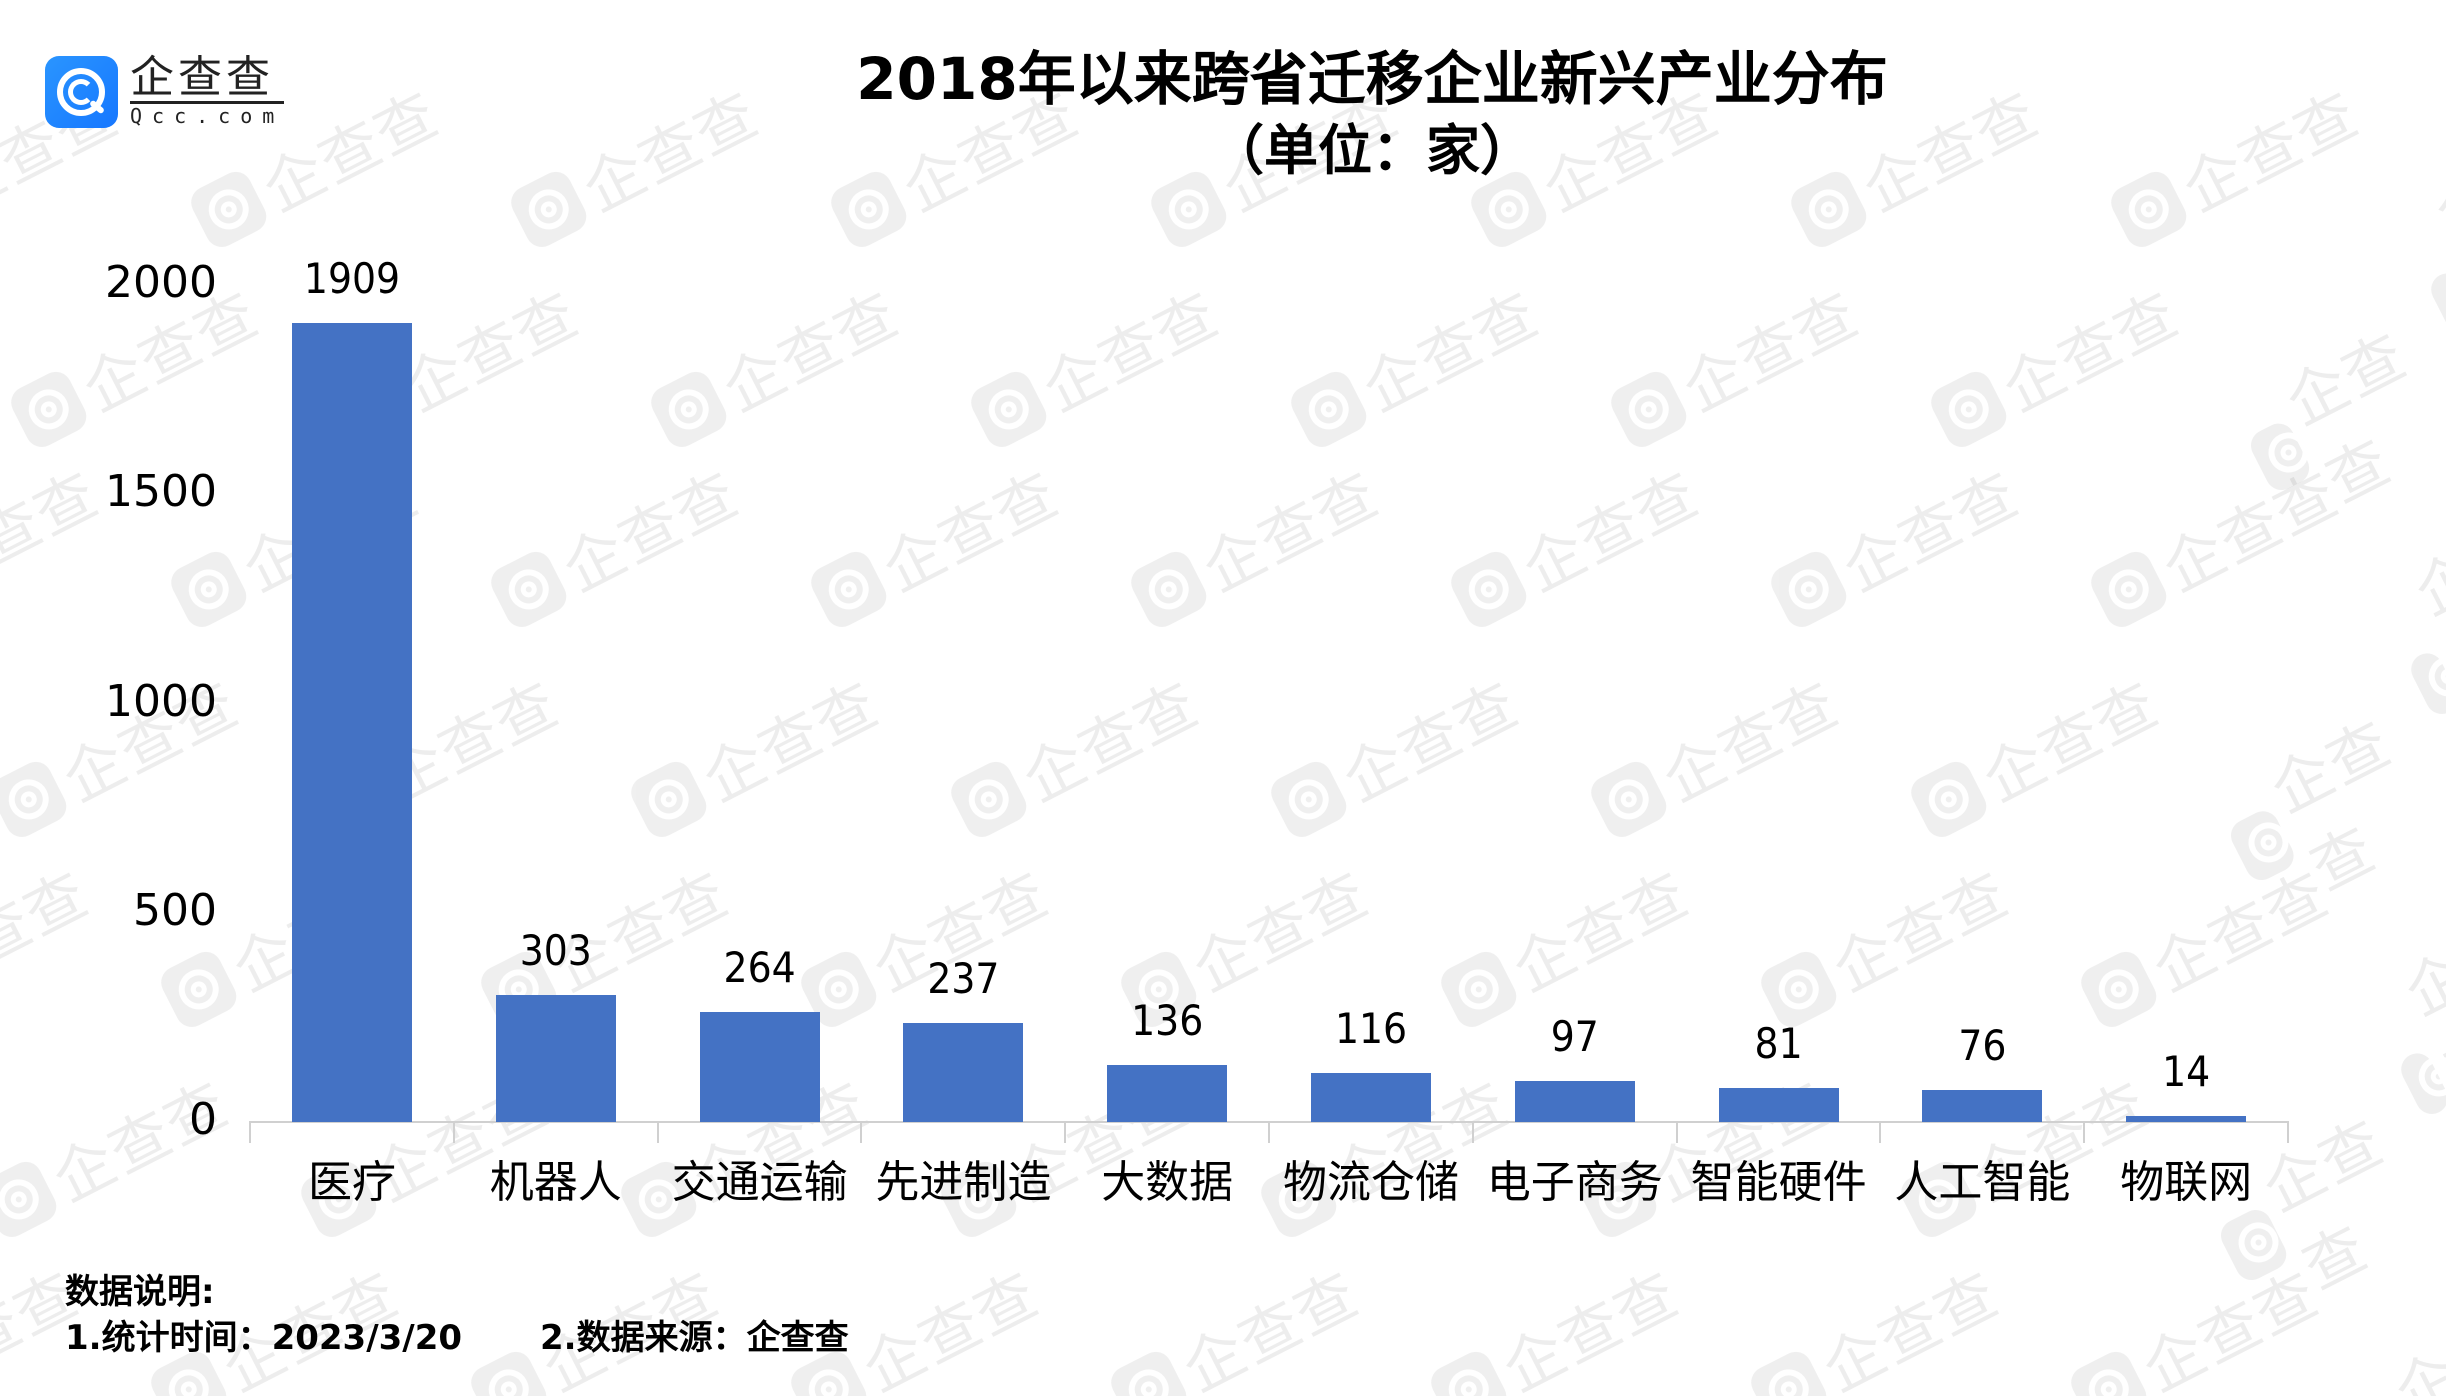  What do you see at coordinates (555, 1182) in the screenshot?
I see `category-label: 机器人` at bounding box center [555, 1182].